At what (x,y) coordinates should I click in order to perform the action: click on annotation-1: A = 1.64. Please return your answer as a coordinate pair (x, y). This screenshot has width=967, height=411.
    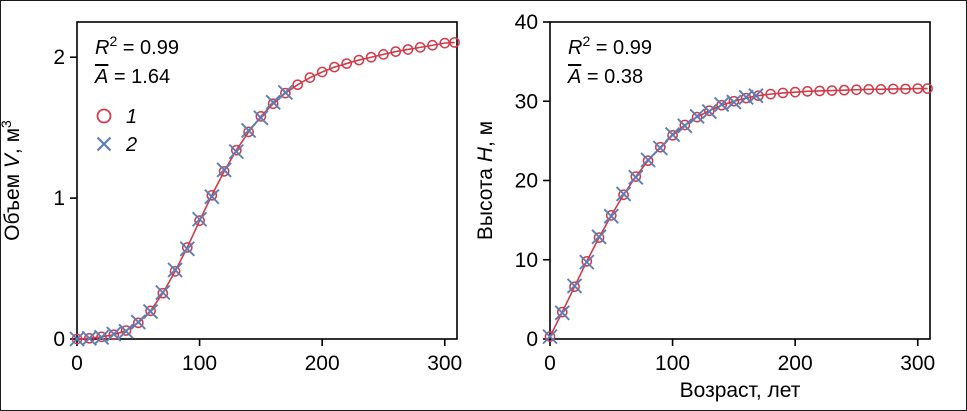
    Looking at the image, I should click on (132, 77).